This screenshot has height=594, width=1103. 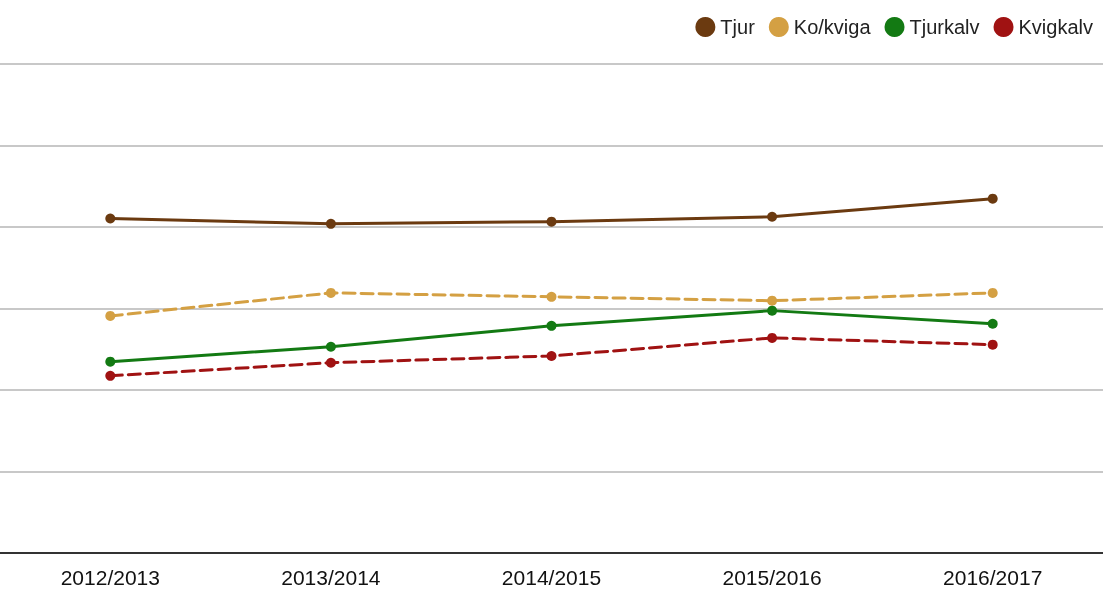 I want to click on x-tick-label: 2015/2016, so click(x=772, y=577).